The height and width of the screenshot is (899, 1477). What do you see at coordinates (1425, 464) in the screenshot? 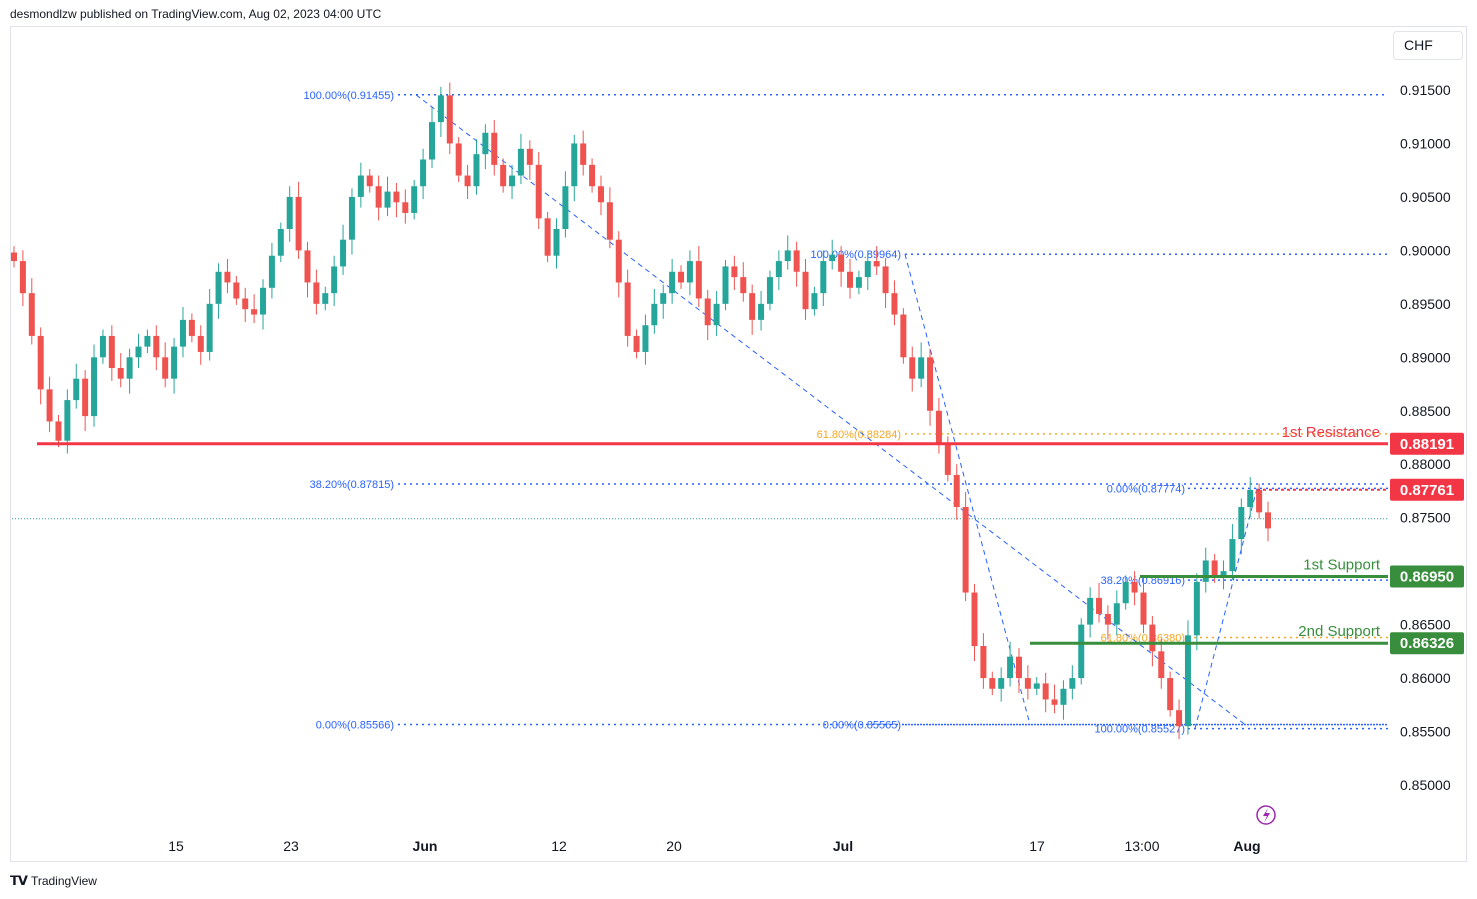
I see `price-tick-label: 0.88000` at bounding box center [1425, 464].